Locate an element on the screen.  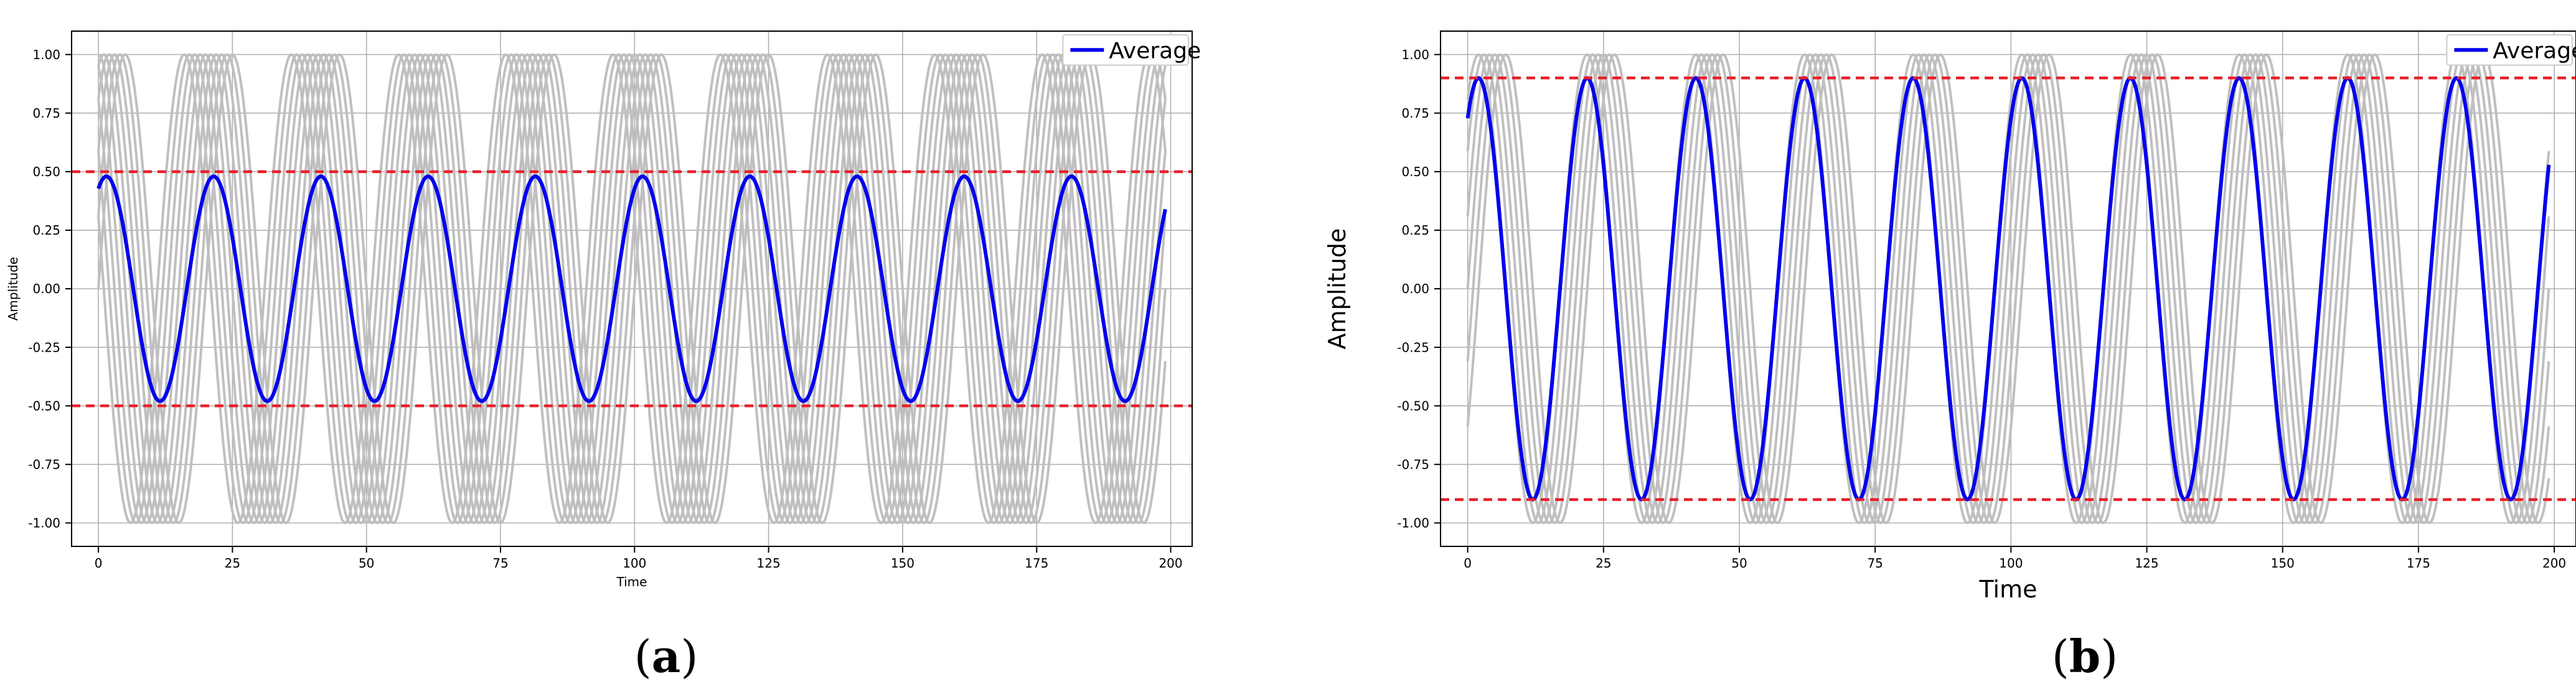
panel-label-a: (a) is located at coordinates (666, 656).